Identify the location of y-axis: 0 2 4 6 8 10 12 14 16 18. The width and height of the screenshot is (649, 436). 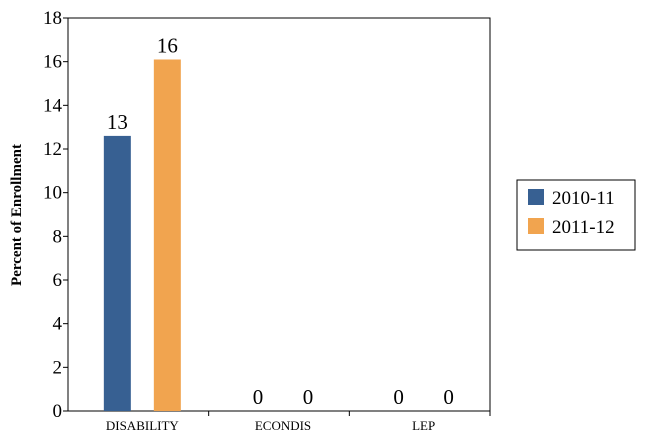
(55, 215).